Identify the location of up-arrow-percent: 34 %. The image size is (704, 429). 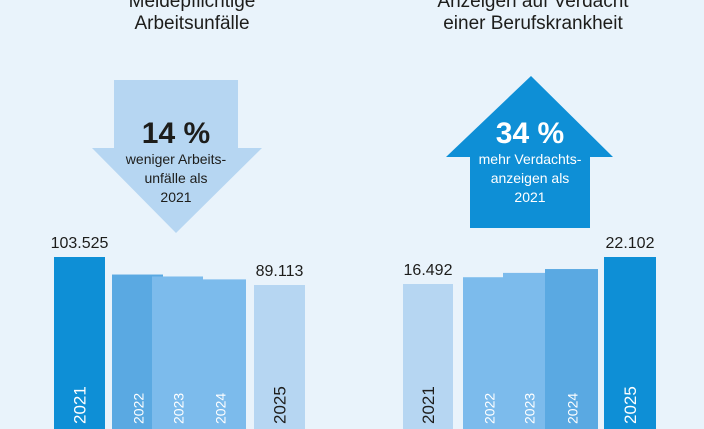
(530, 133).